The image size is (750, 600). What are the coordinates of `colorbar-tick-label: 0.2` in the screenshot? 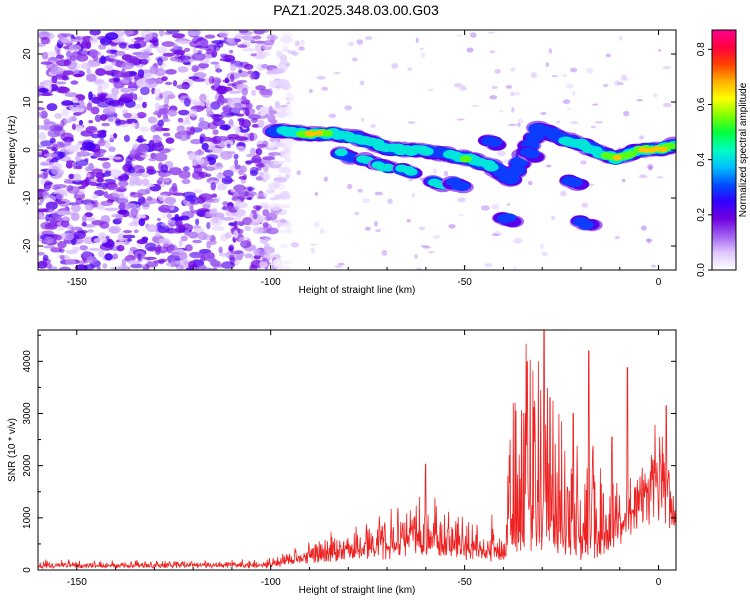 It's located at (701, 214).